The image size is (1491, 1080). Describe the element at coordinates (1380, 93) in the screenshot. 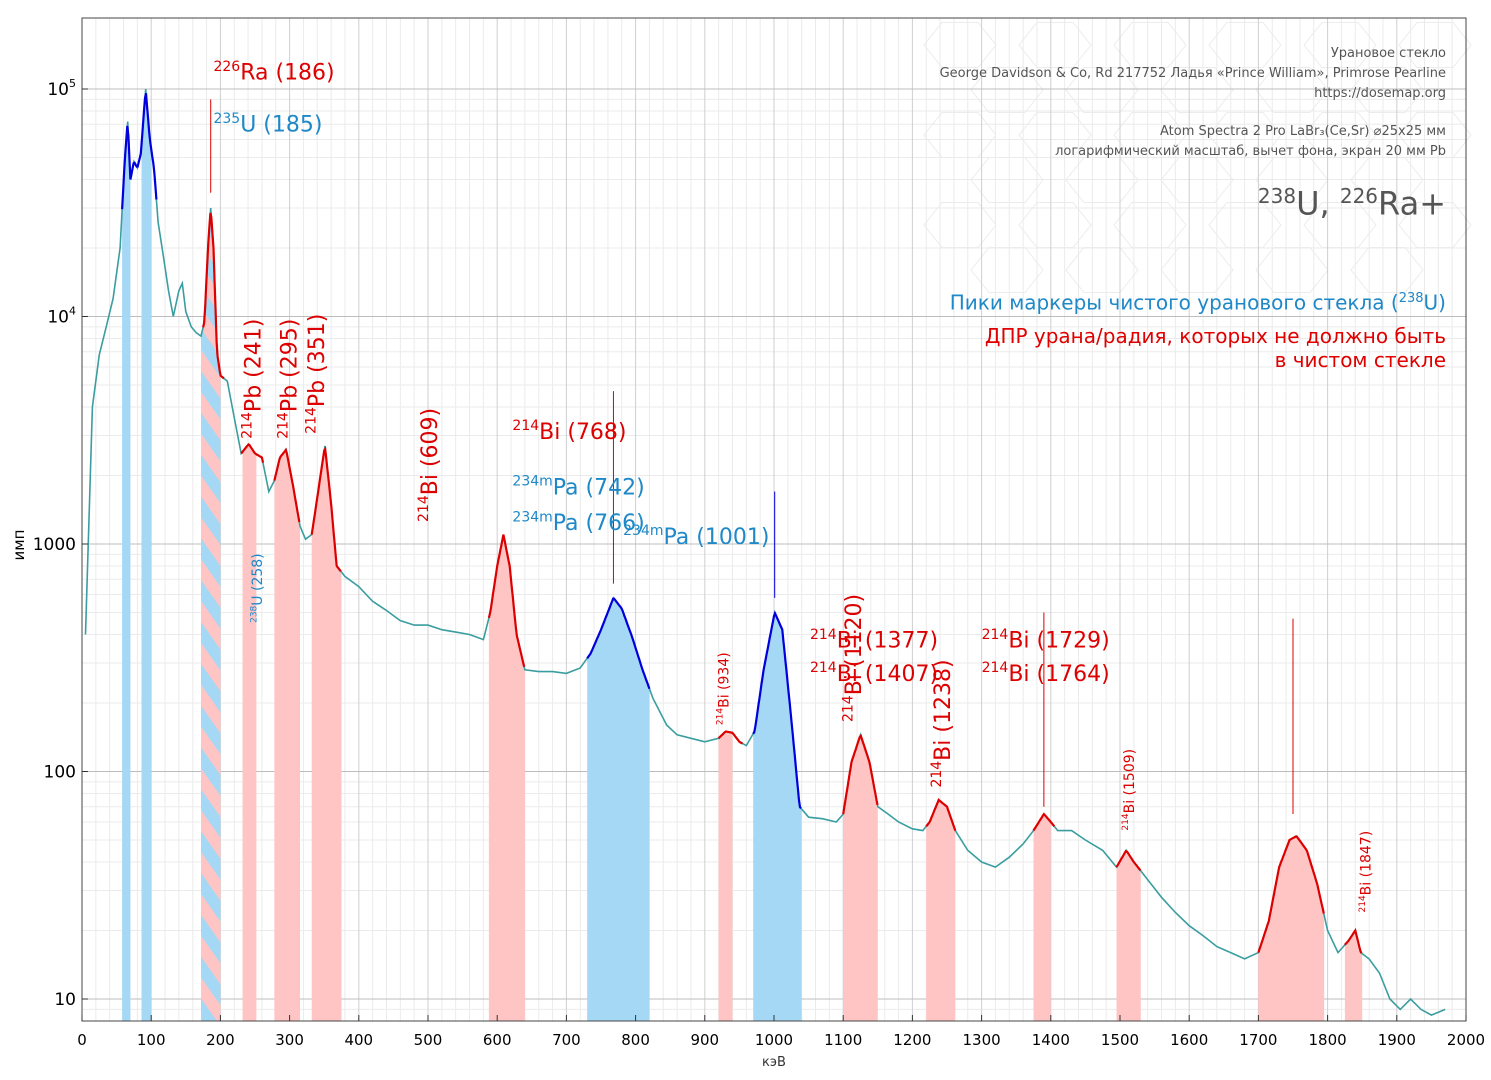

I see `source-url: https://dosemap.org` at that location.